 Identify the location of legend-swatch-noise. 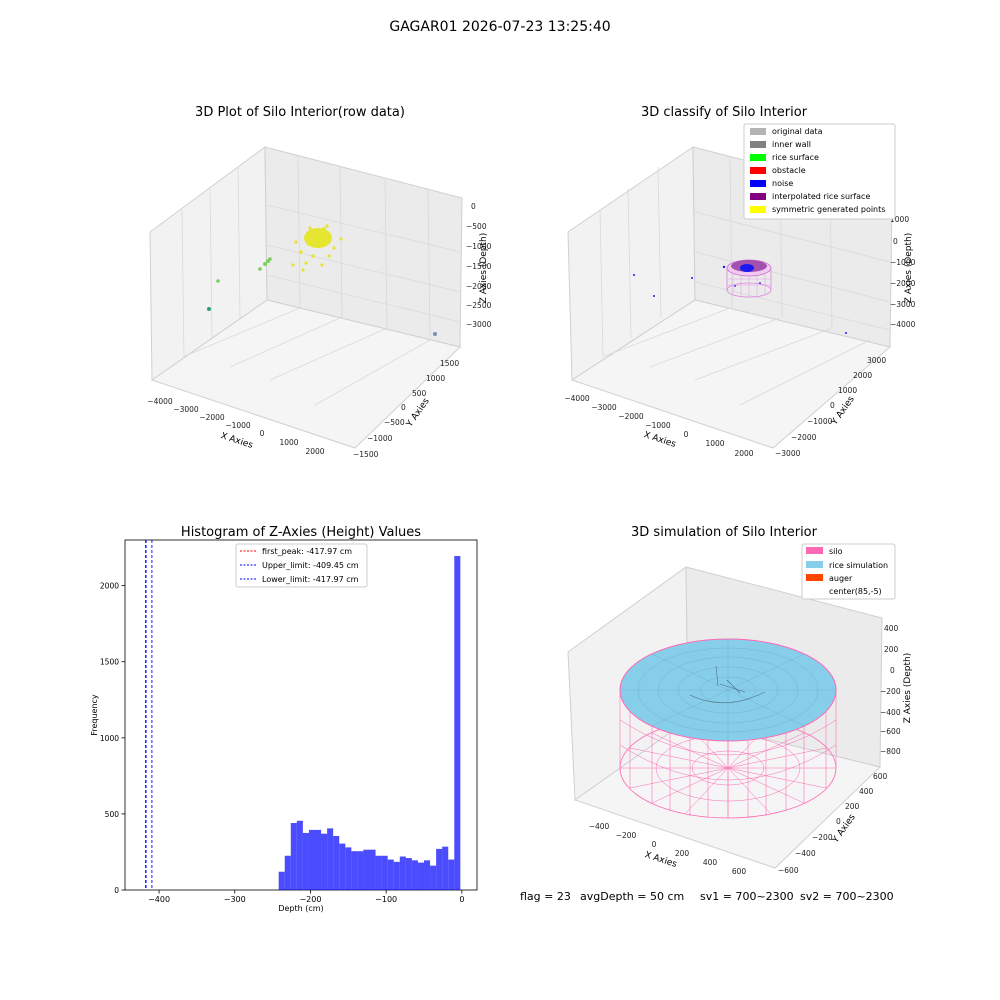
(758, 183).